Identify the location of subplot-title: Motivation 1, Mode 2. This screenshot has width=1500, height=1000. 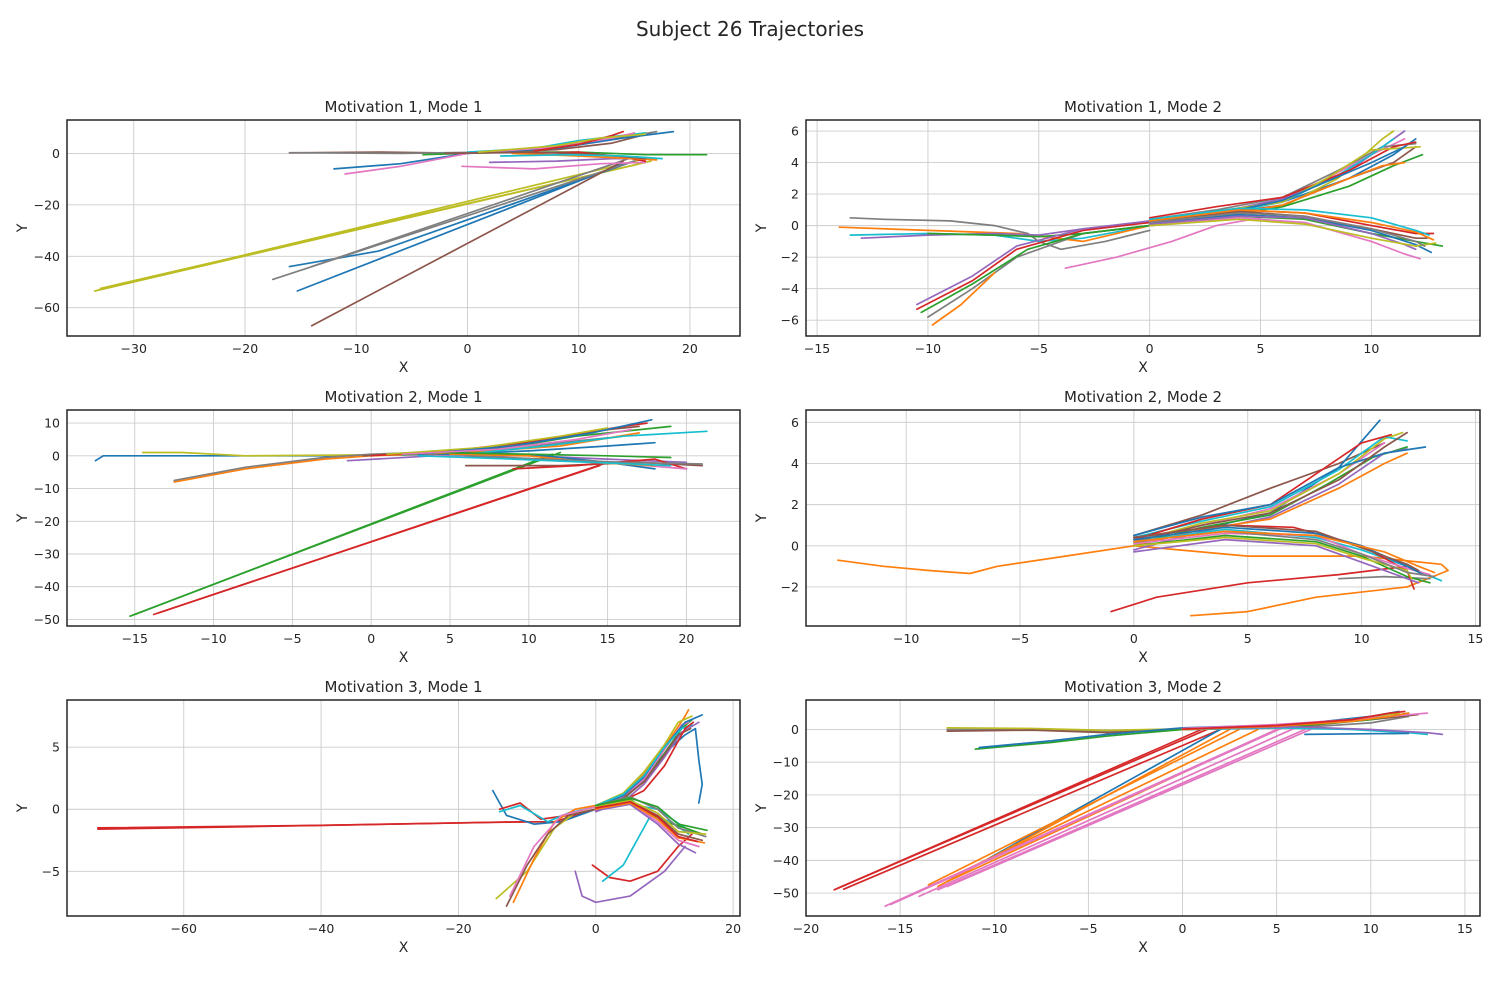
(1143, 107).